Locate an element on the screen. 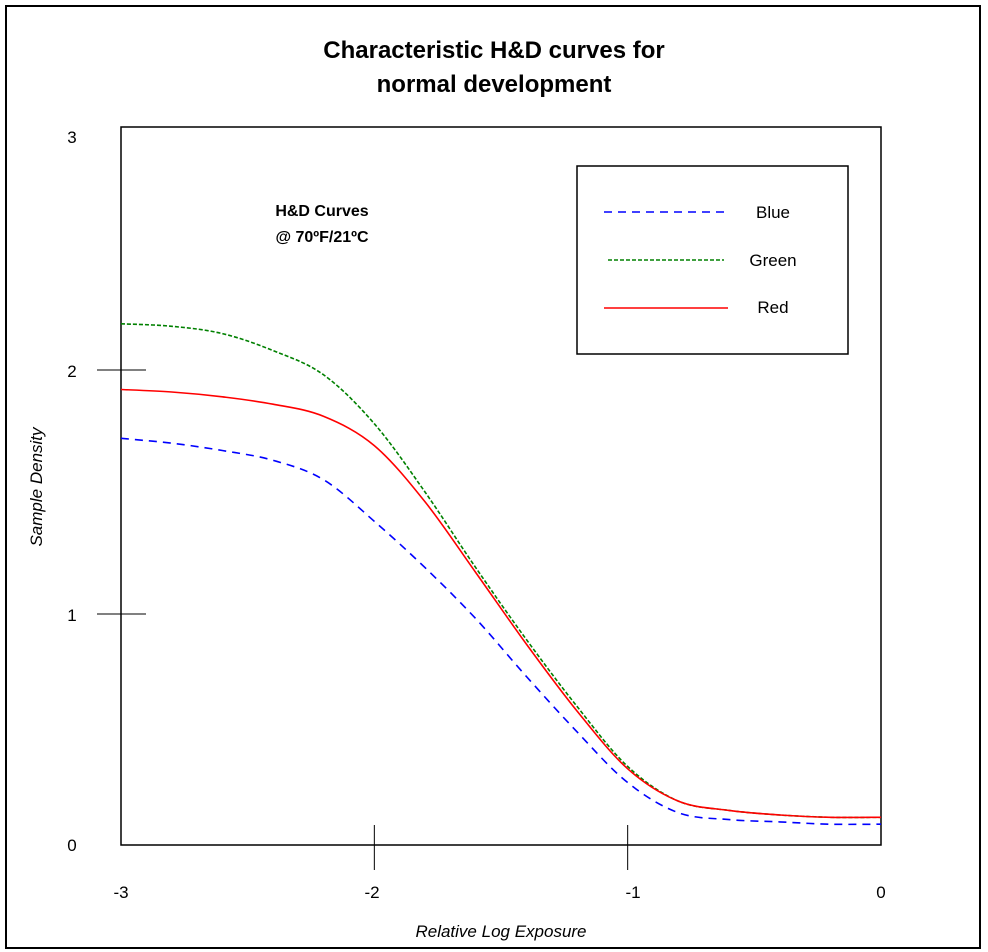  chart-title-line-2: normal development is located at coordinates (494, 84).